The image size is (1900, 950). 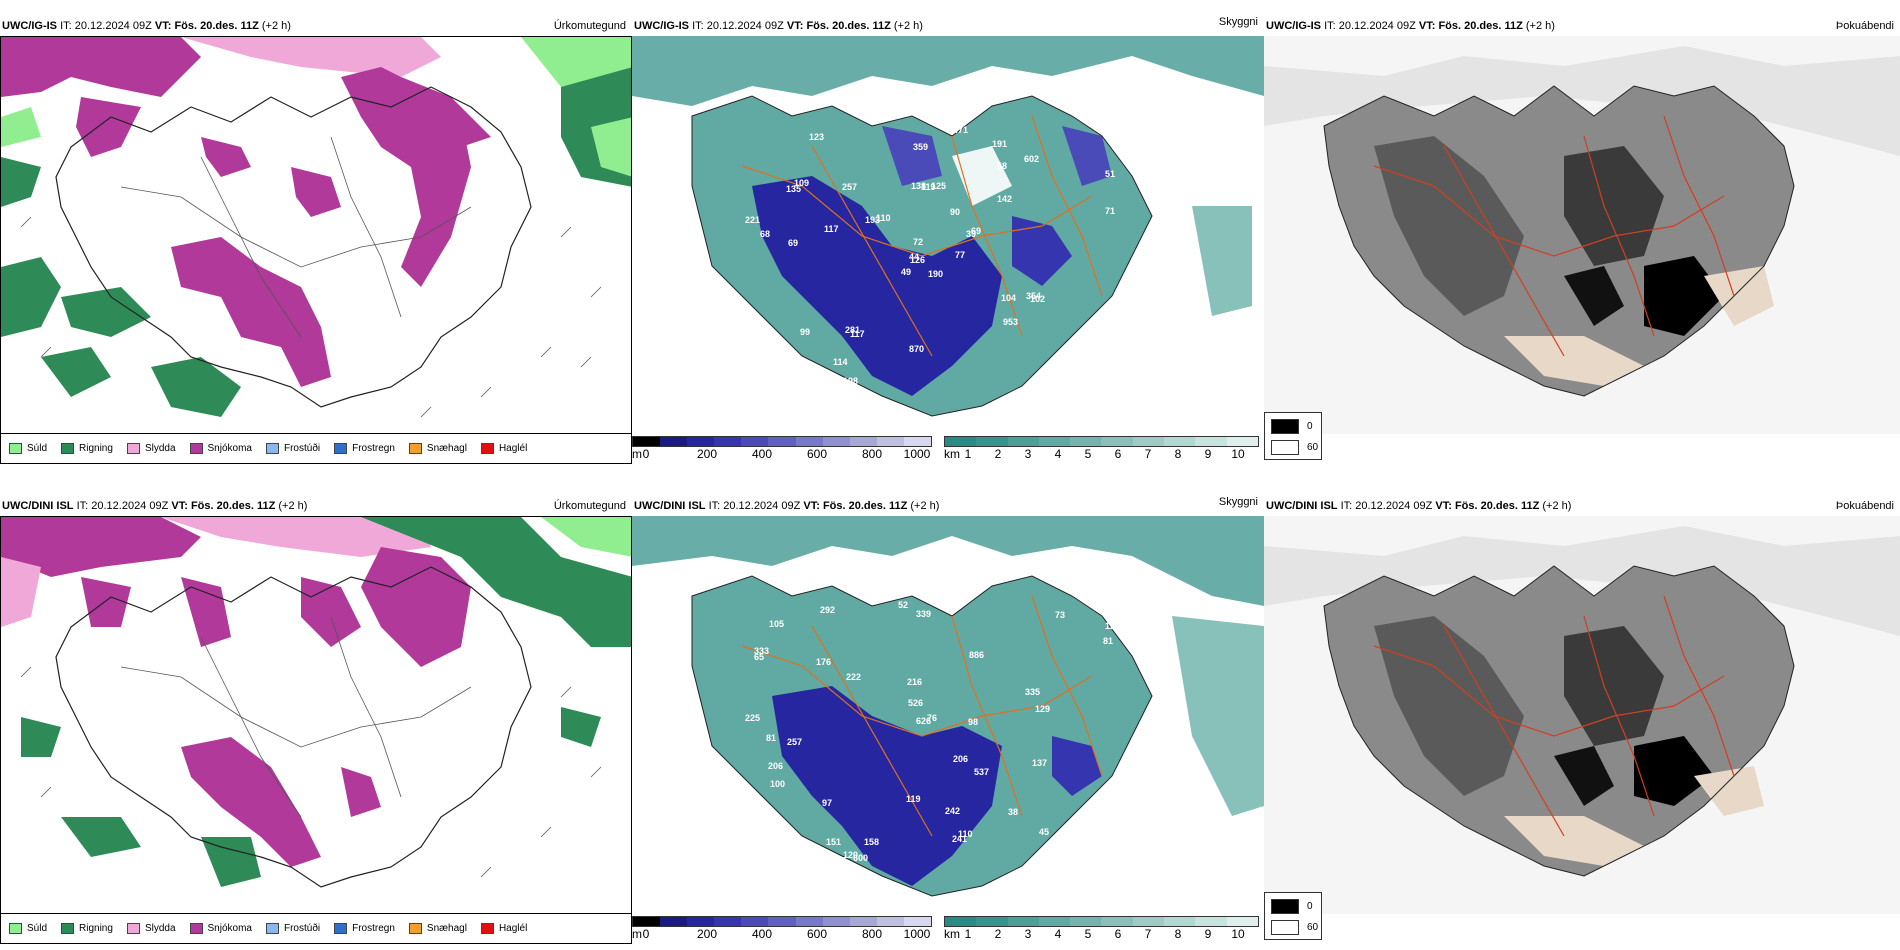 I want to click on visibility-value-label: 45, so click(x=1044, y=832).